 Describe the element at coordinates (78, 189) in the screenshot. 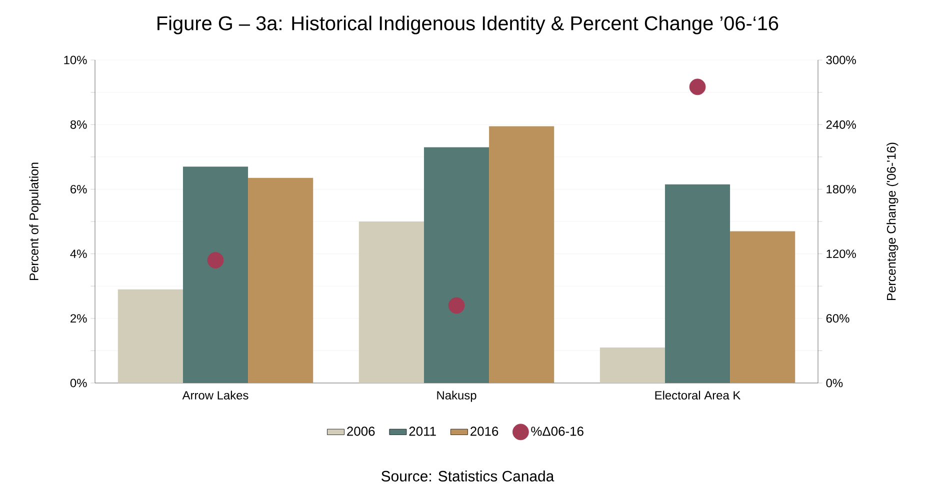

I see `y-tick-label: 6%` at that location.